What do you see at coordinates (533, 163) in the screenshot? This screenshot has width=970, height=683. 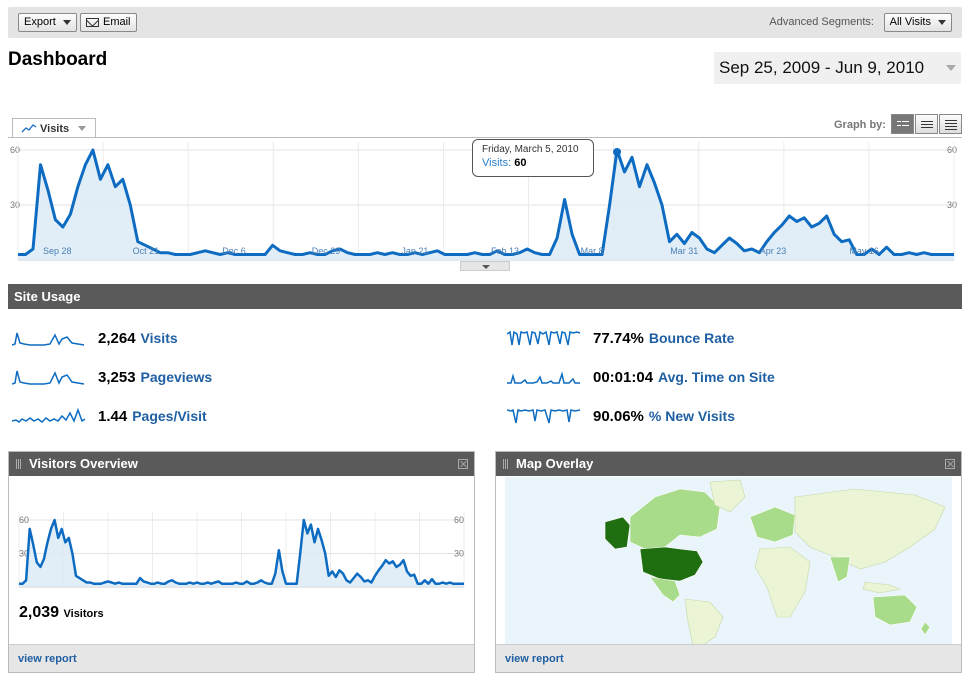 I see `tooltip-value-row: Visits: 60` at bounding box center [533, 163].